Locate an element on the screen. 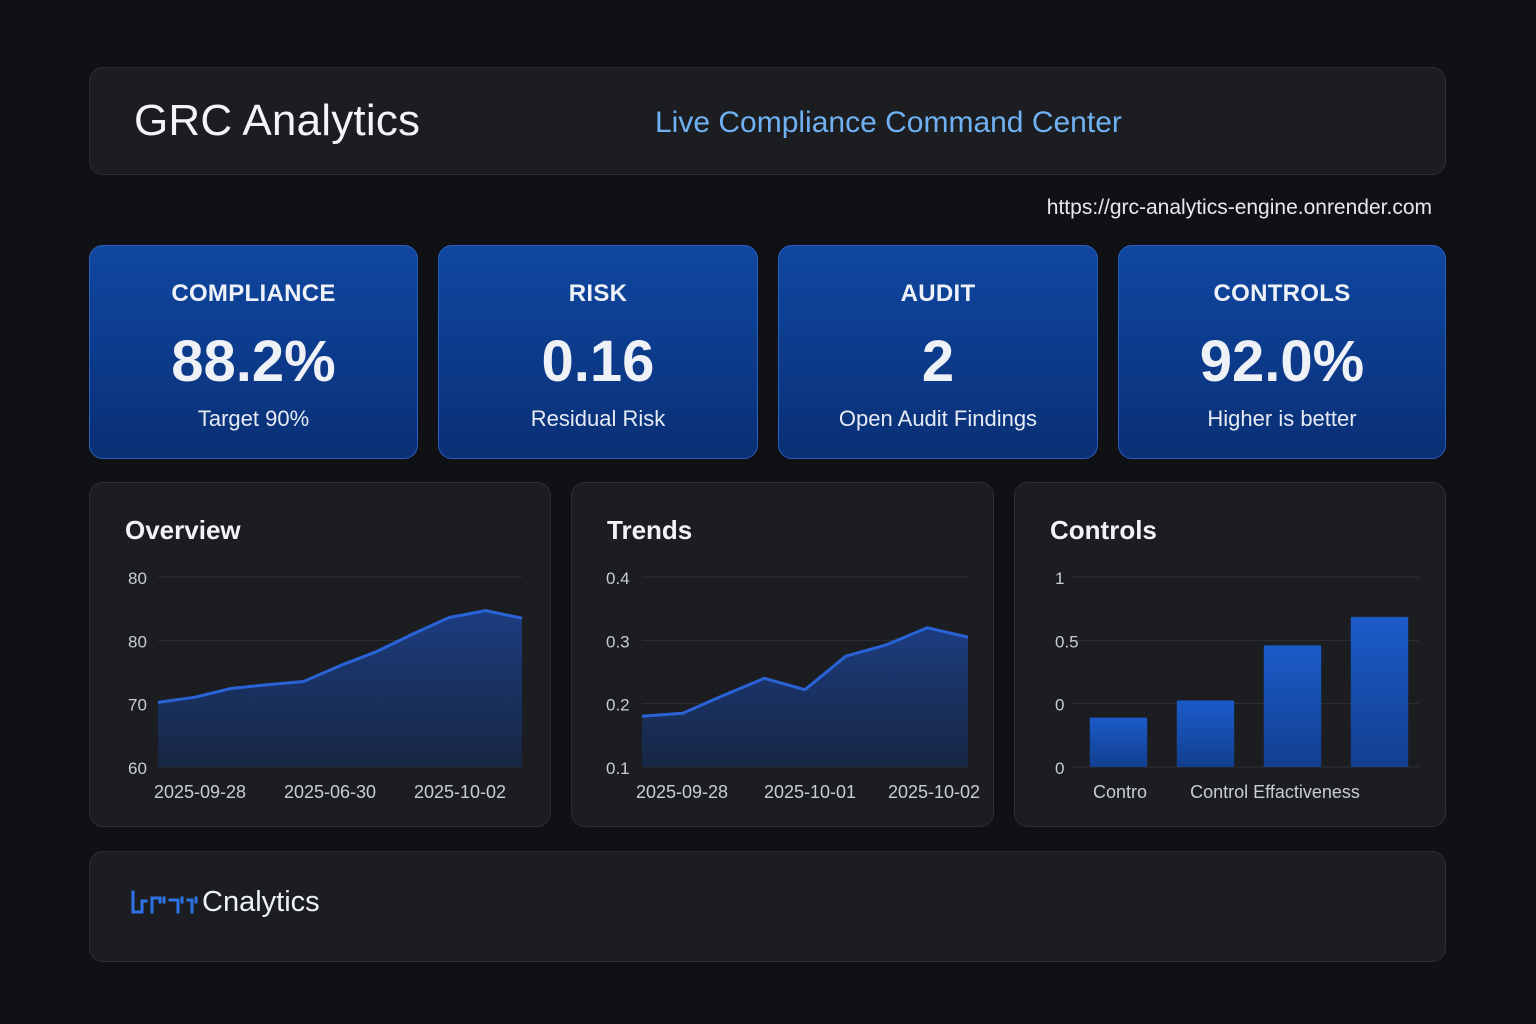 The height and width of the screenshot is (1024, 1536). kpi-subtext: Target 90% is located at coordinates (253, 418).